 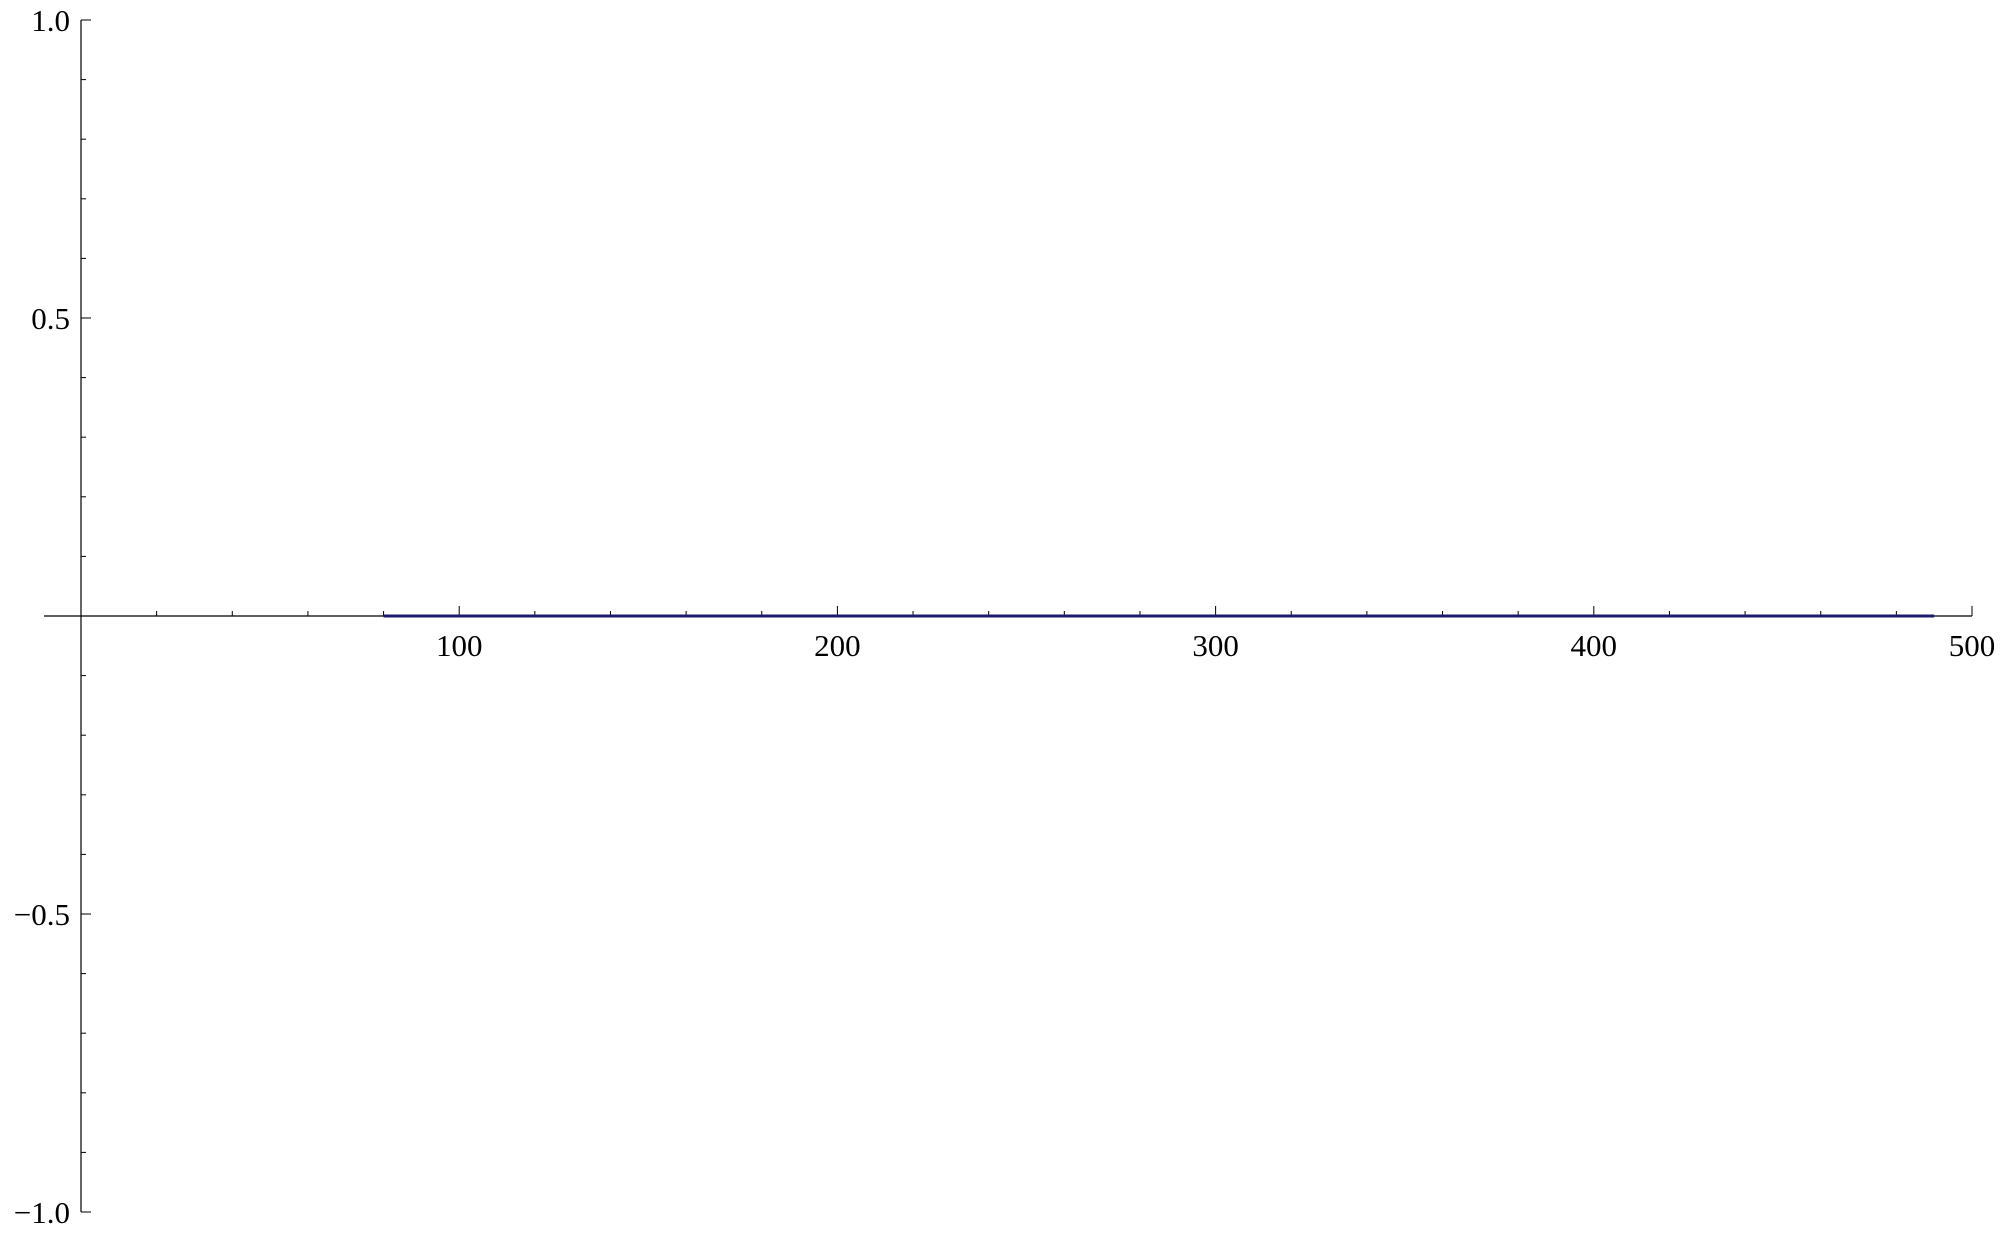 I want to click on x-tick-label: 500, so click(x=1972, y=645).